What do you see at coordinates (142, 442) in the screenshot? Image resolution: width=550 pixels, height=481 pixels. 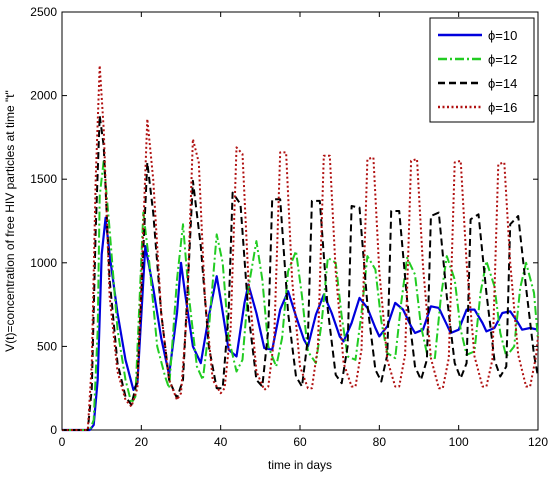 I see `x-tick-label: 20` at bounding box center [142, 442].